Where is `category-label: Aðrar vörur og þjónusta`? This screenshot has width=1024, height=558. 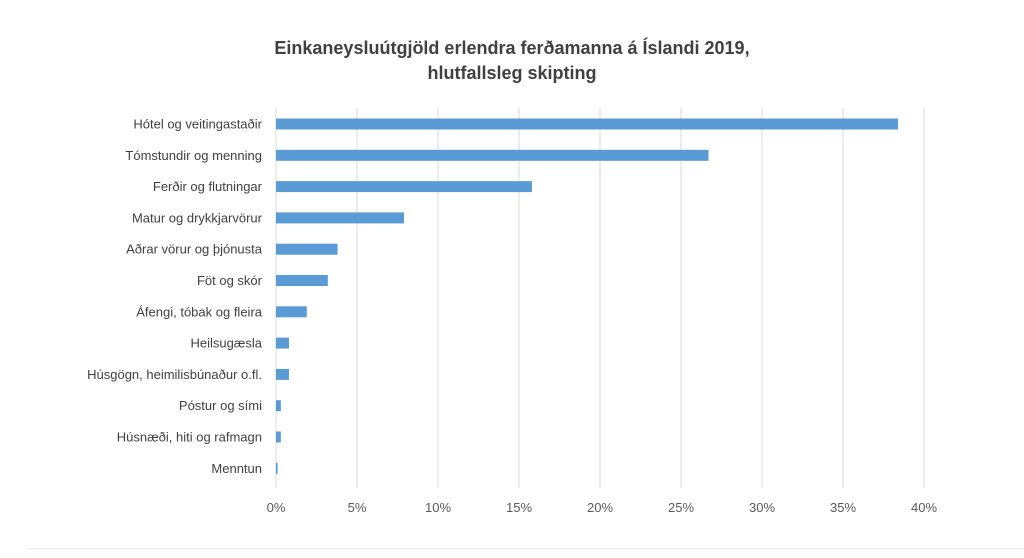
category-label: Aðrar vörur og þjónusta is located at coordinates (194, 249).